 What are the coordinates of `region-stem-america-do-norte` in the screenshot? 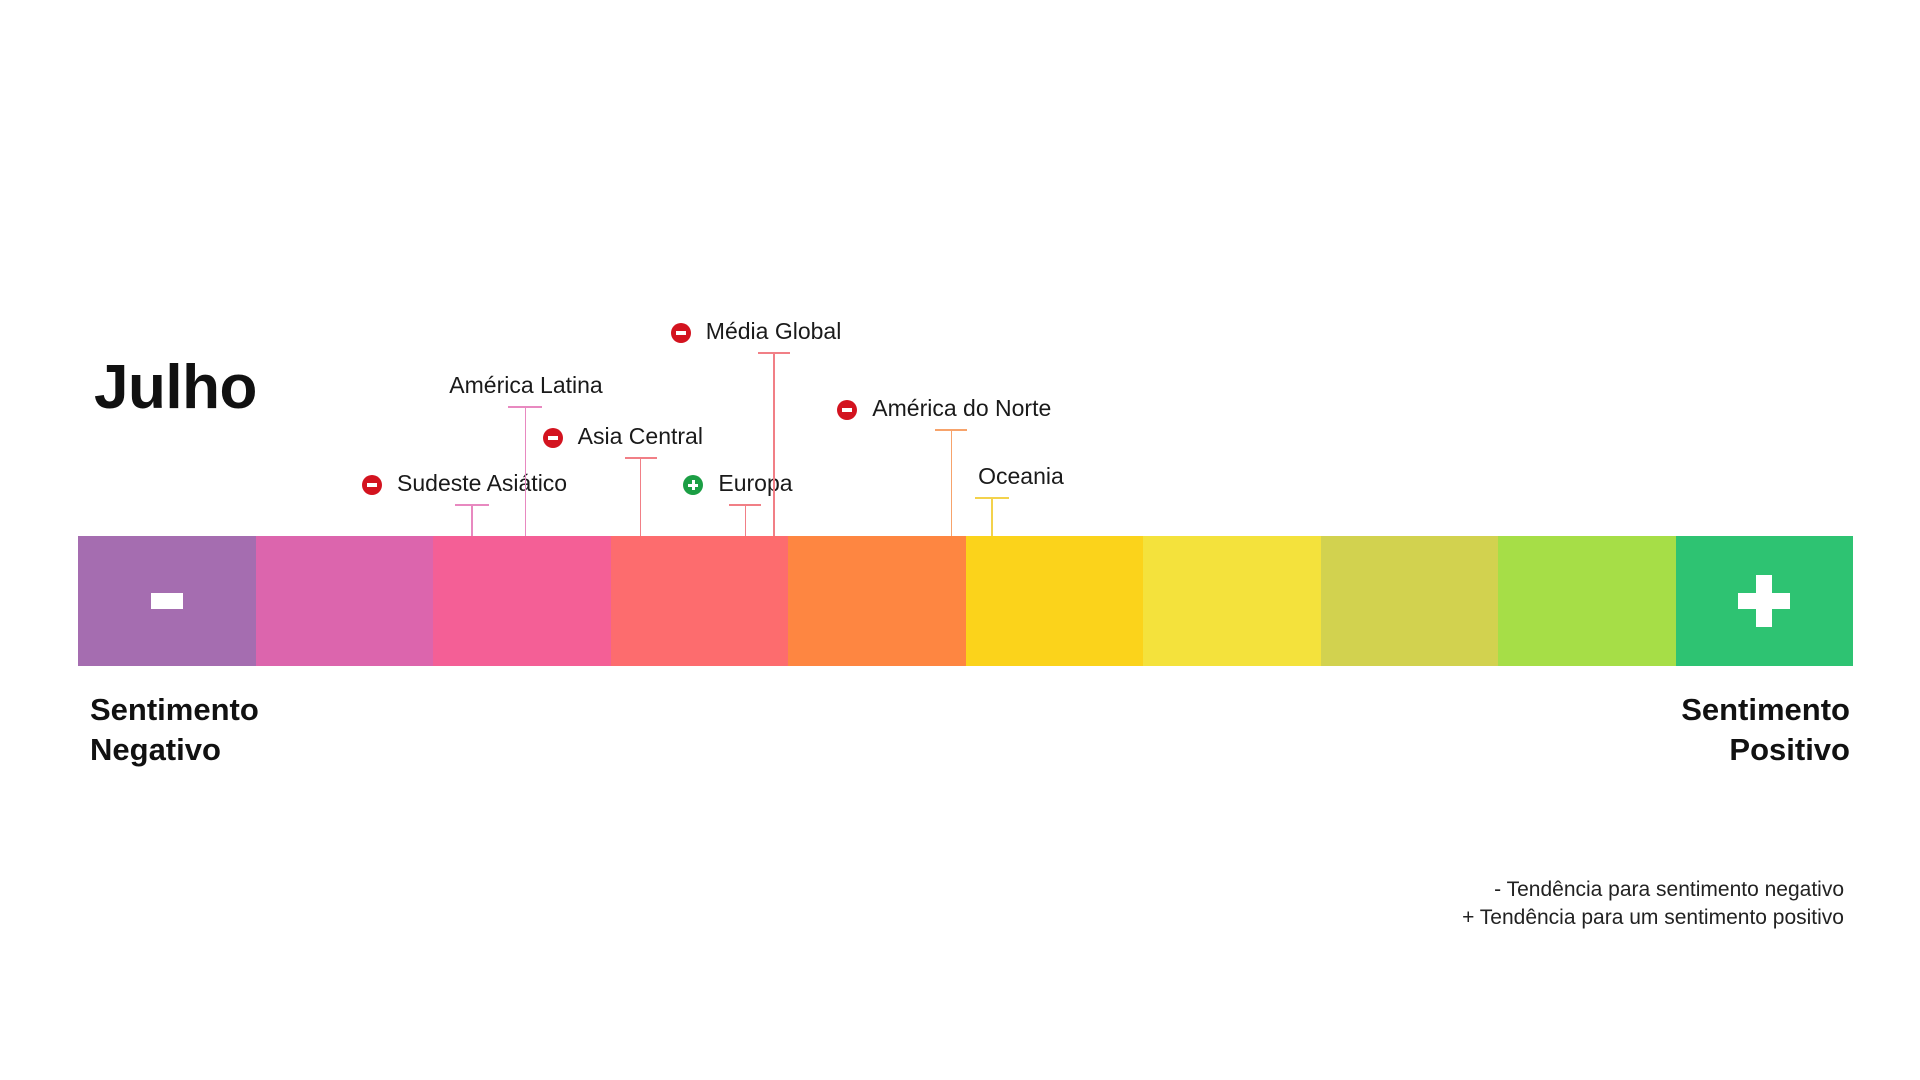 It's located at (951, 482).